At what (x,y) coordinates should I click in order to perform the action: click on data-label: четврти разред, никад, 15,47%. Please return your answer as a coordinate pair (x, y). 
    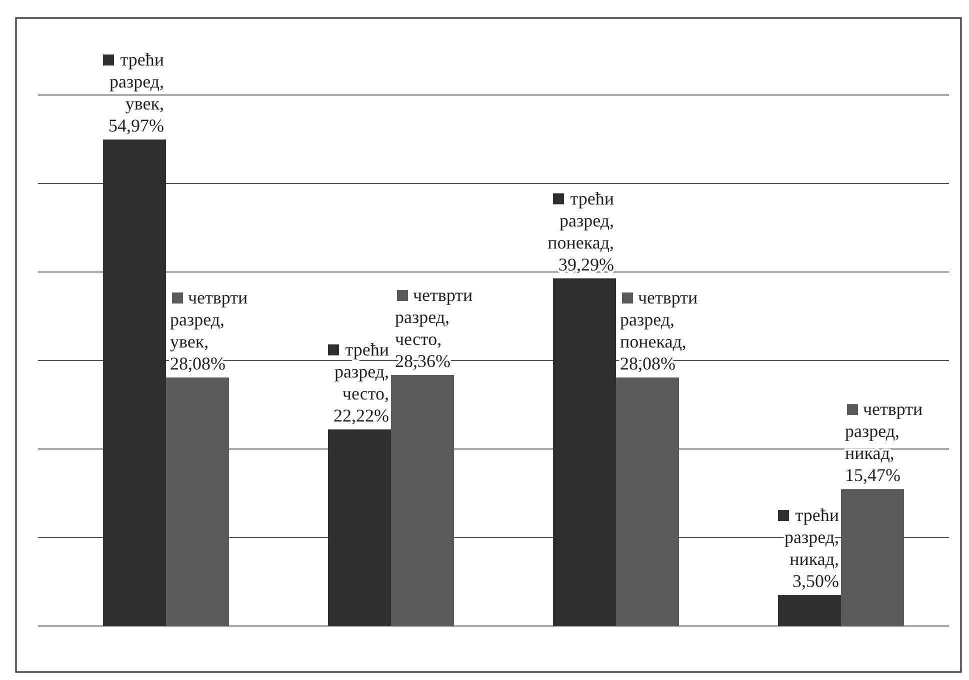
    Looking at the image, I should click on (884, 442).